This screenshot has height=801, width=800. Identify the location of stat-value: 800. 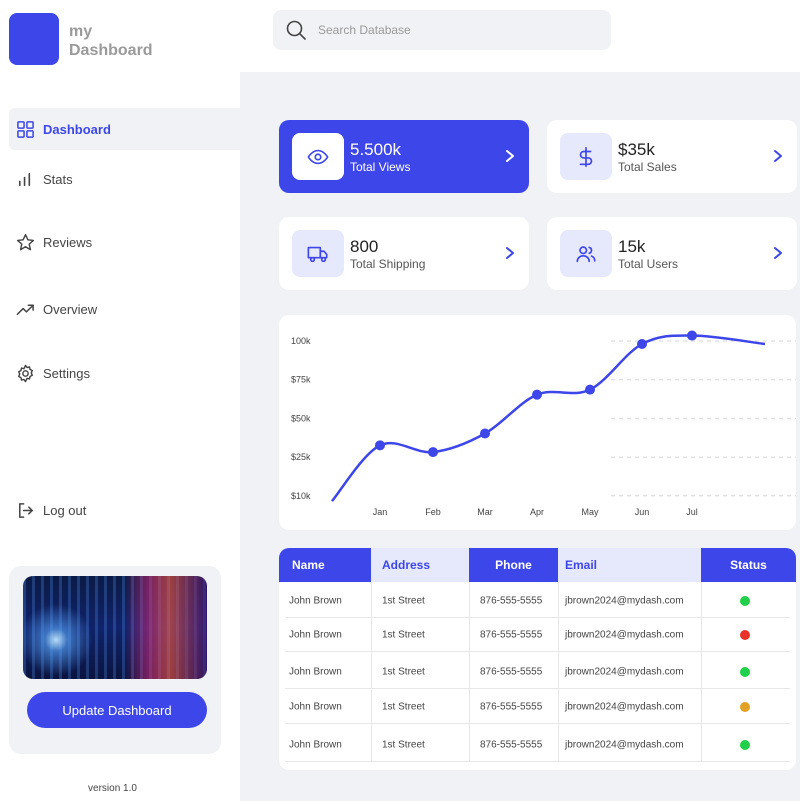
(364, 246).